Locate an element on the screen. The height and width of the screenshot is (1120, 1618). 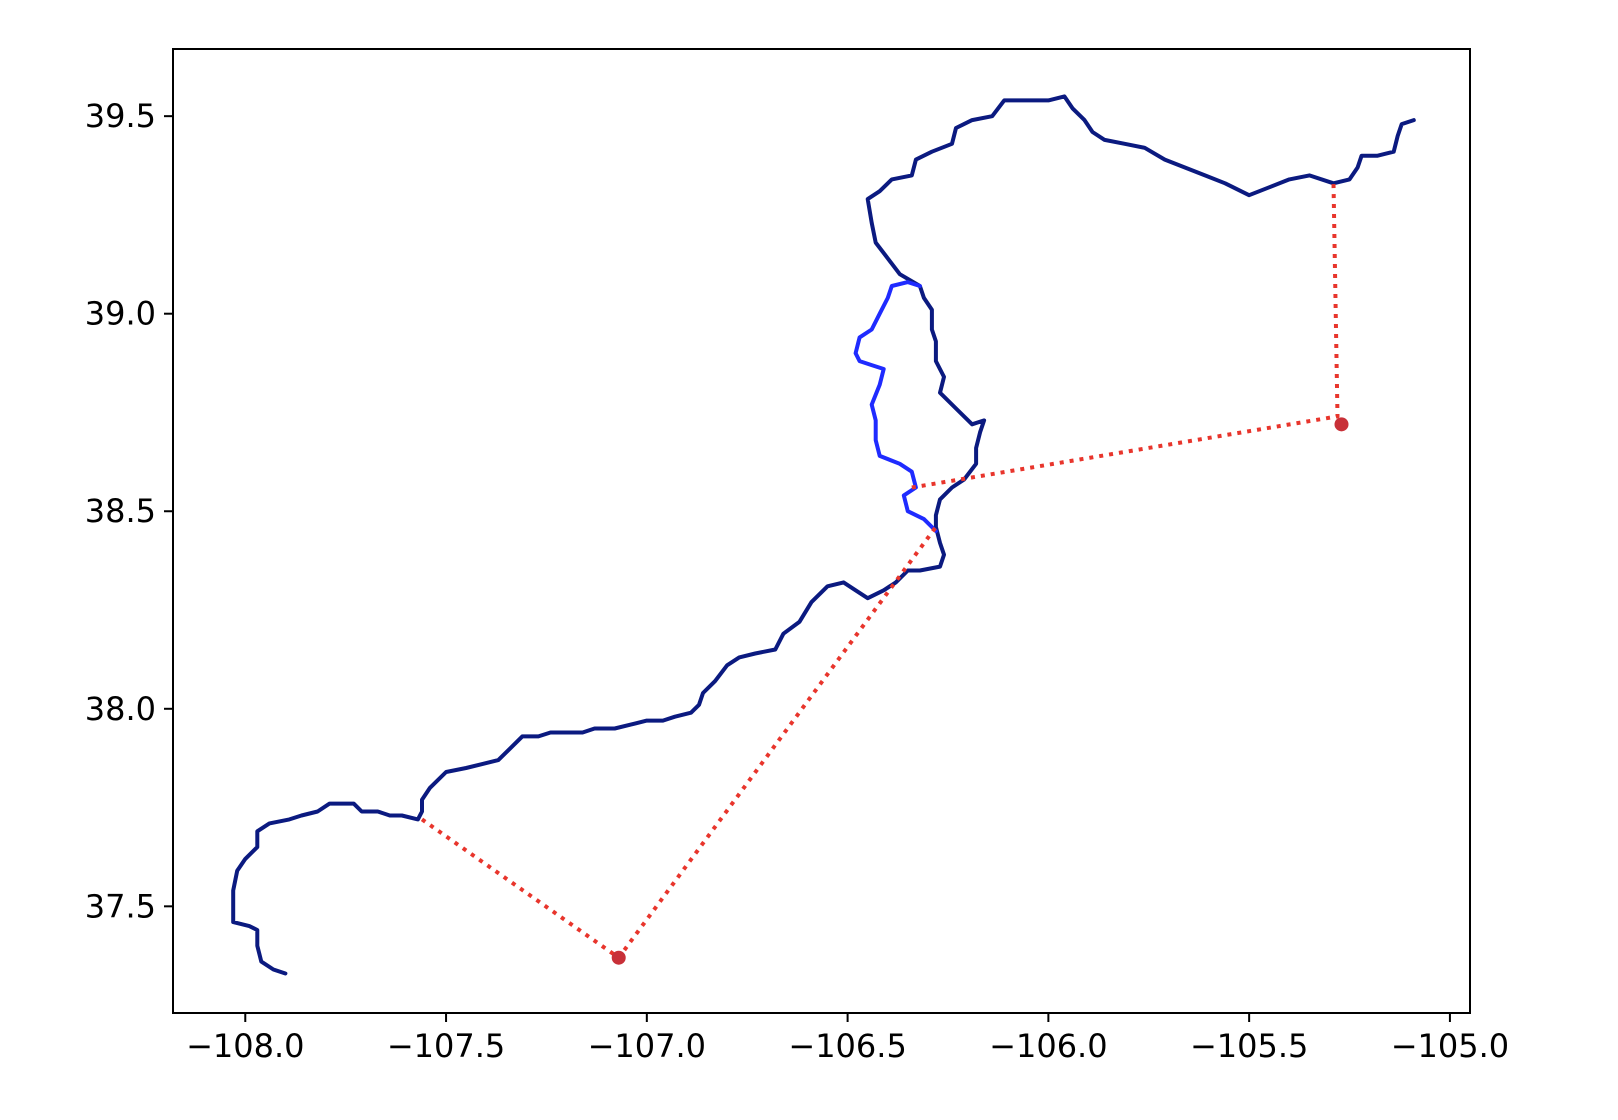
y-axis: 37.5 38.0 38.5 39.0 39.5 is located at coordinates (129, 511).